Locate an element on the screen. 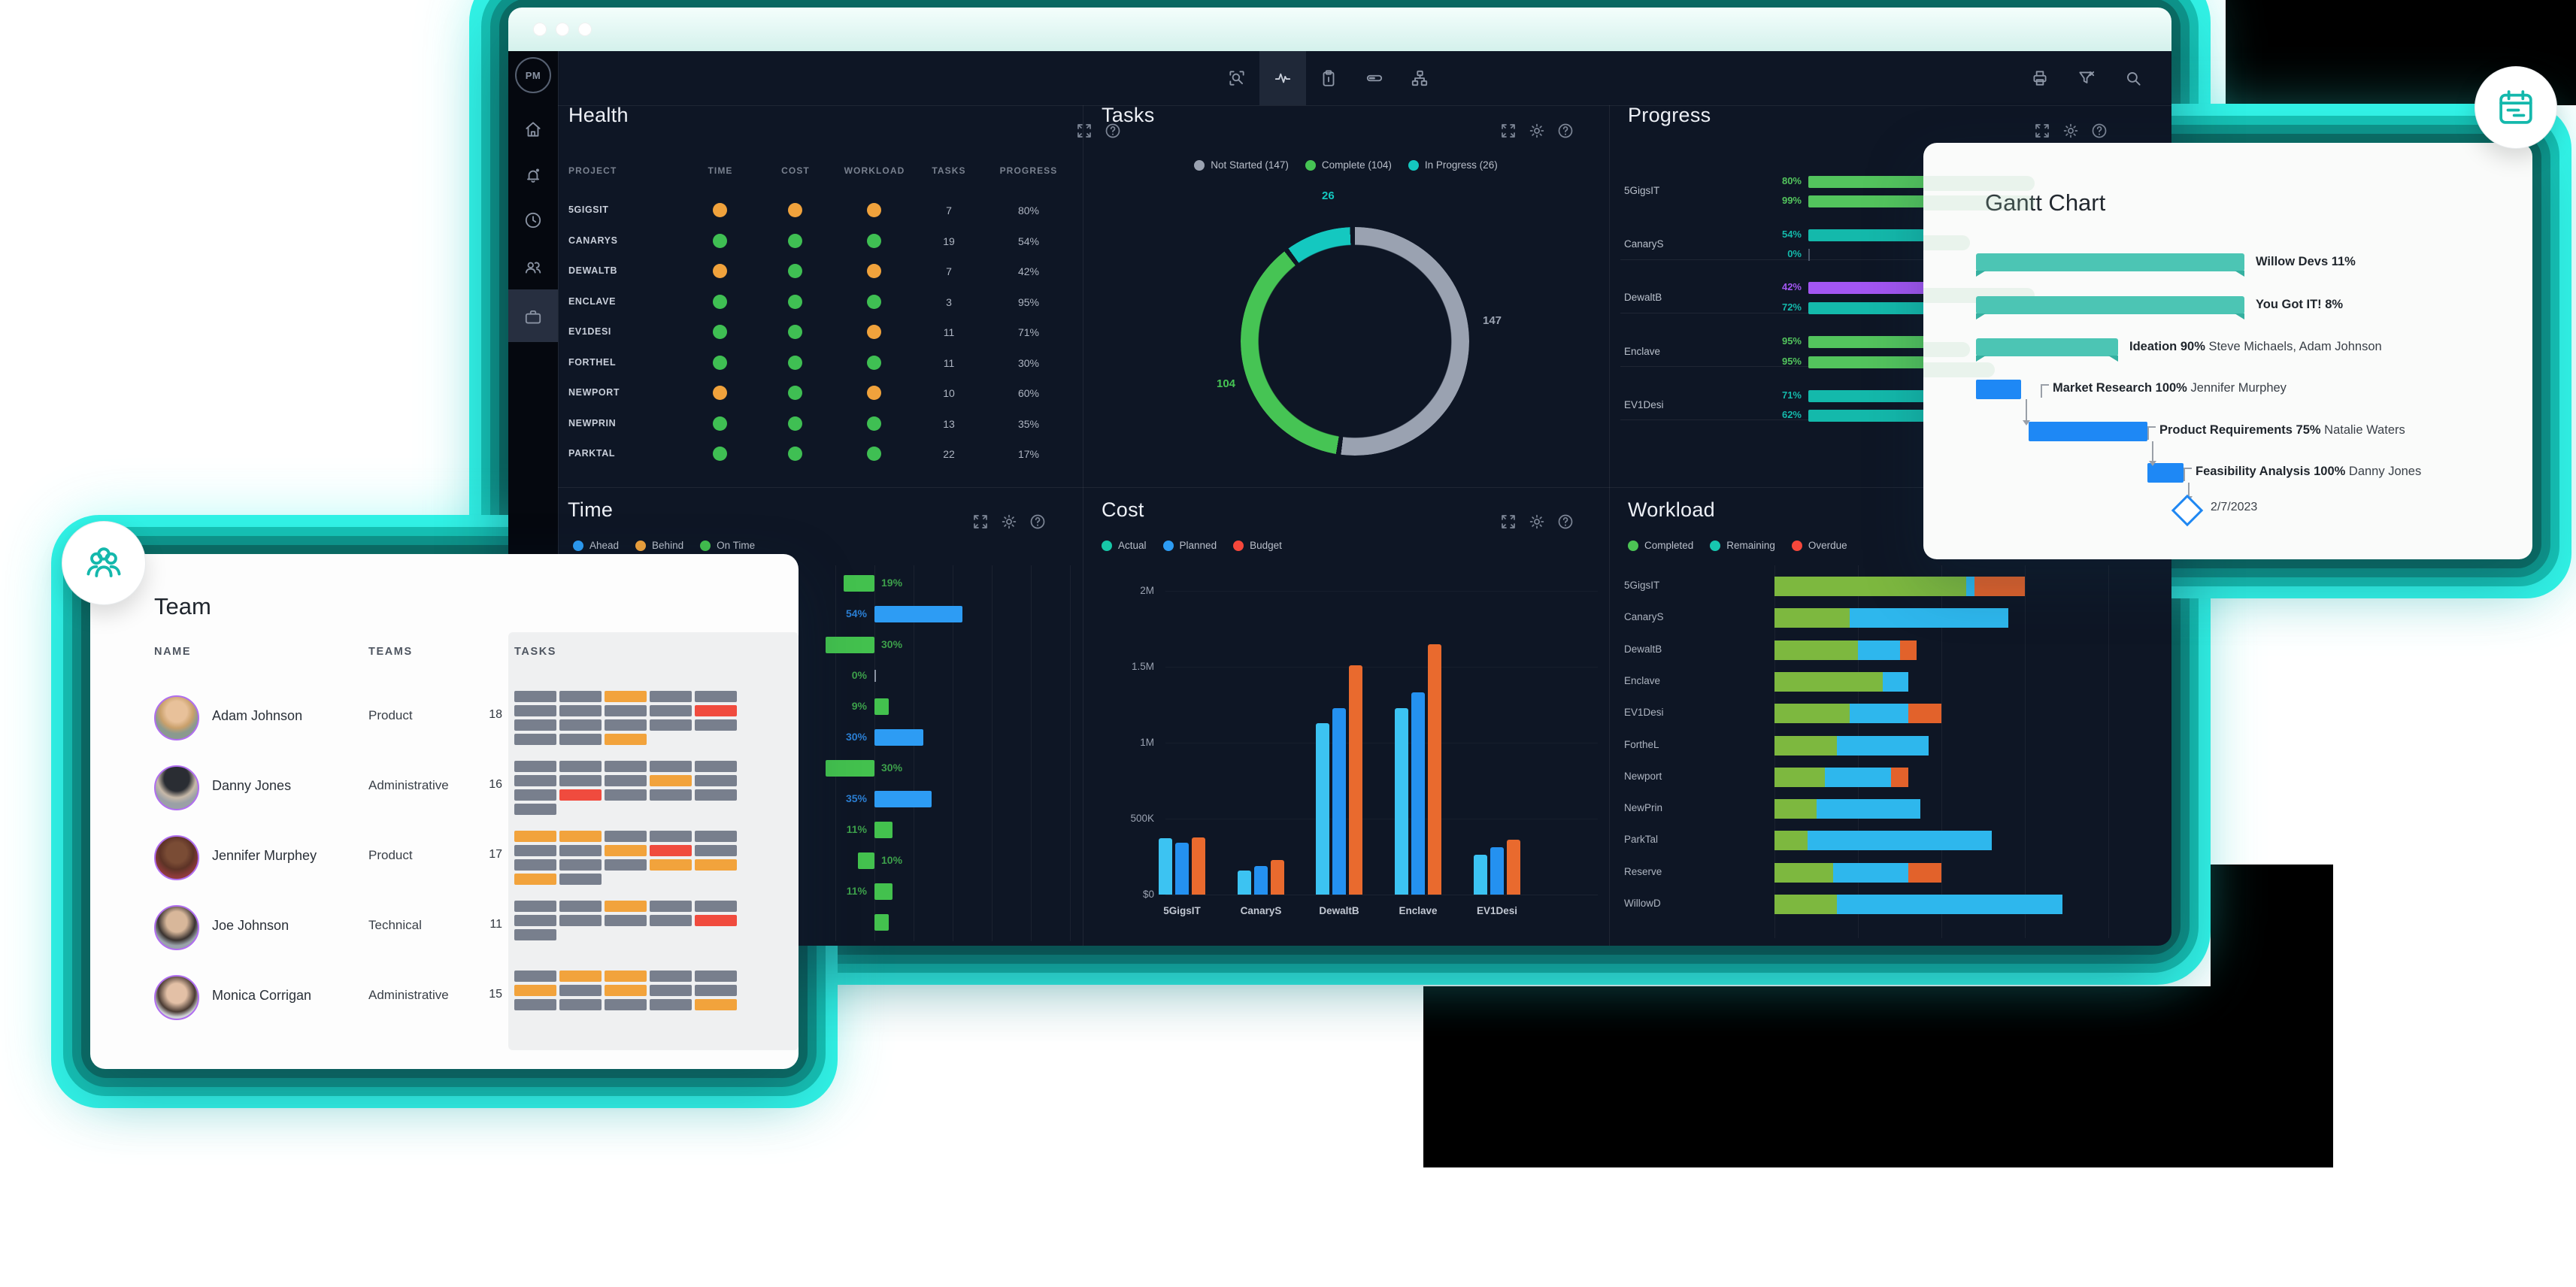 This screenshot has width=2576, height=1287. sidebar-item-briefcase is located at coordinates (533, 317).